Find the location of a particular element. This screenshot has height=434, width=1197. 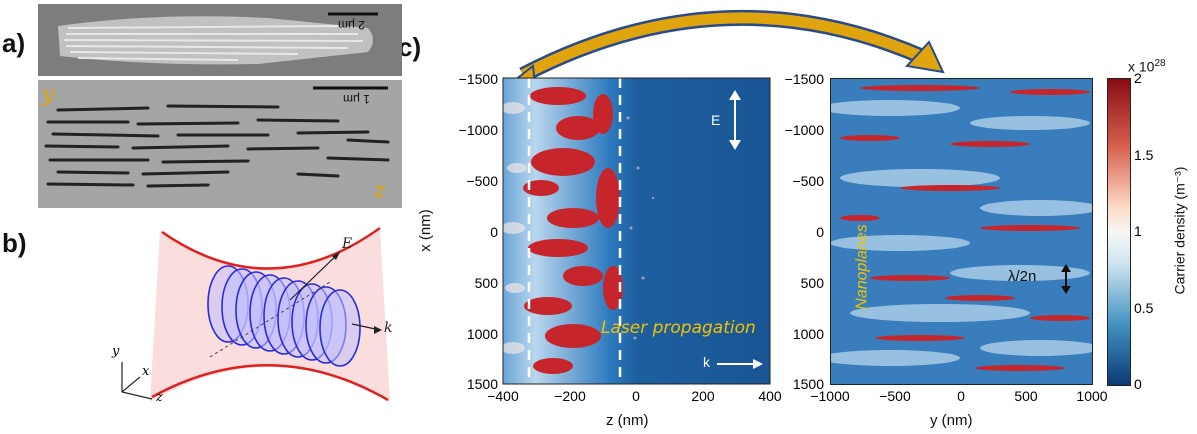

panel-label-c: c) is located at coordinates (410, 47).